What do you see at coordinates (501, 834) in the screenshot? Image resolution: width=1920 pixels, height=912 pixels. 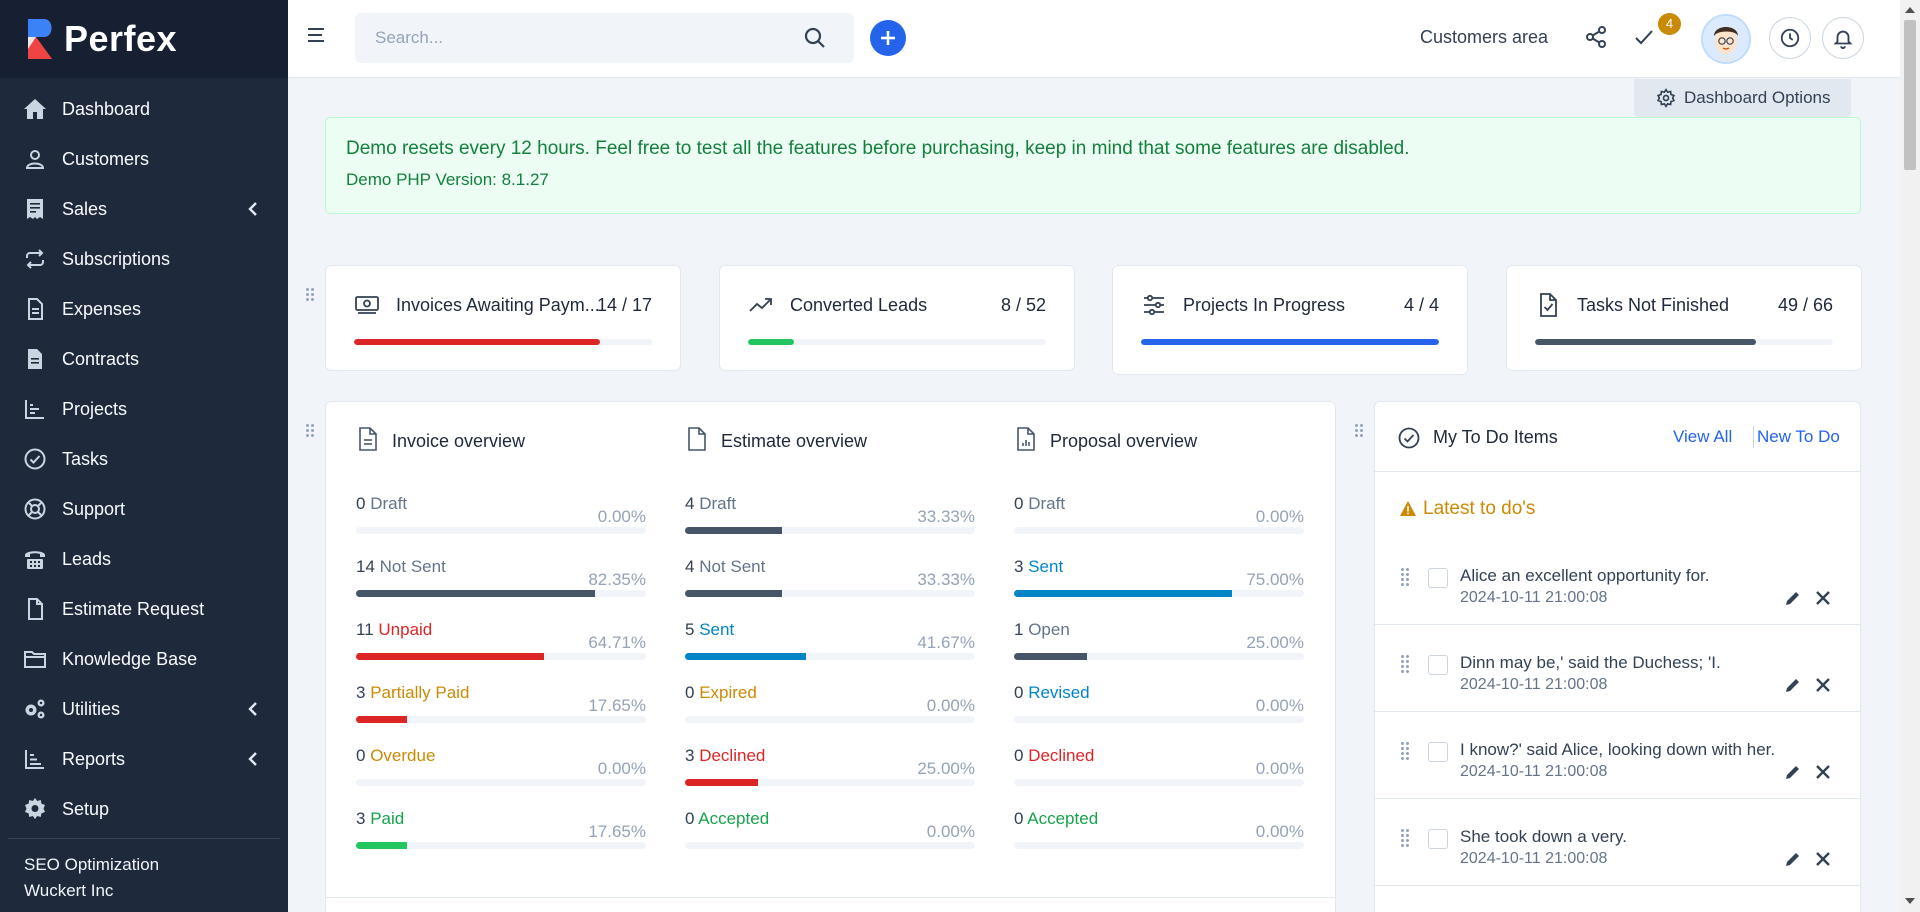 I see `overview-row-paid: 3 Paid 17.65%` at bounding box center [501, 834].